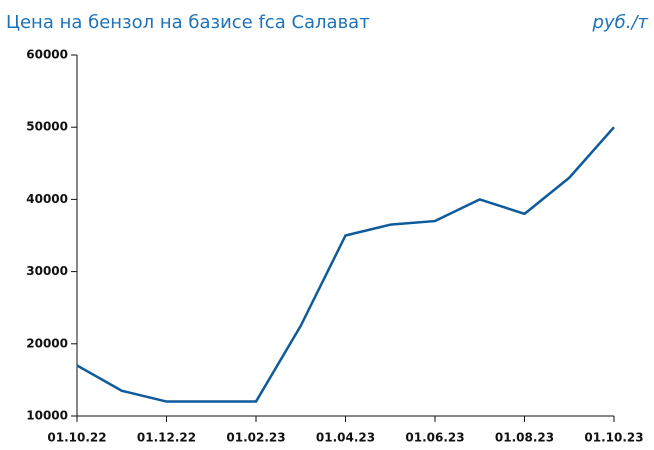 This screenshot has width=654, height=450. I want to click on x-tick-label: 01.12.22, so click(166, 438).